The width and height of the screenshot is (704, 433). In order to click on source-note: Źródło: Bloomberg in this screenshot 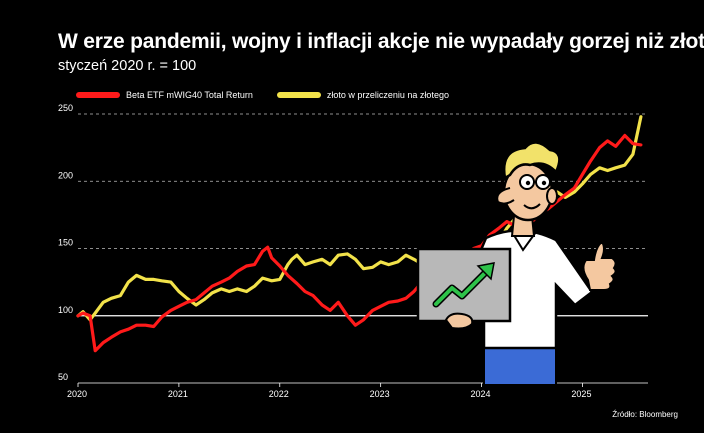, I will do `click(645, 414)`.